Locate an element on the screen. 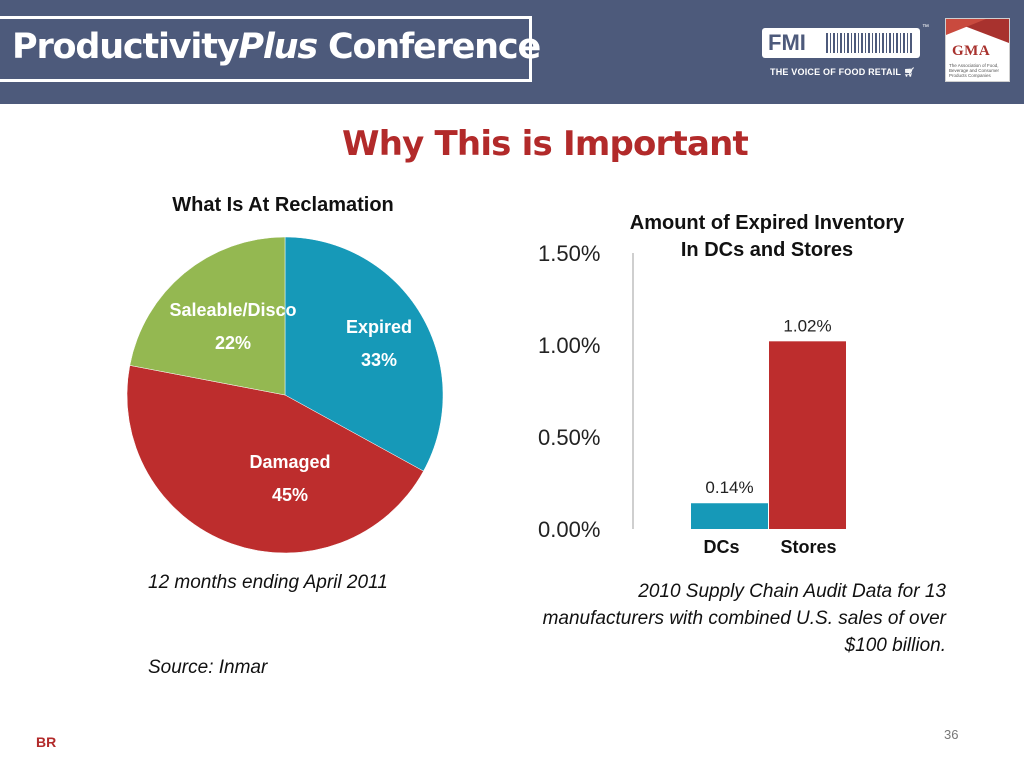 The height and width of the screenshot is (768, 1024). brand-word-conference: Conference is located at coordinates (428, 47).